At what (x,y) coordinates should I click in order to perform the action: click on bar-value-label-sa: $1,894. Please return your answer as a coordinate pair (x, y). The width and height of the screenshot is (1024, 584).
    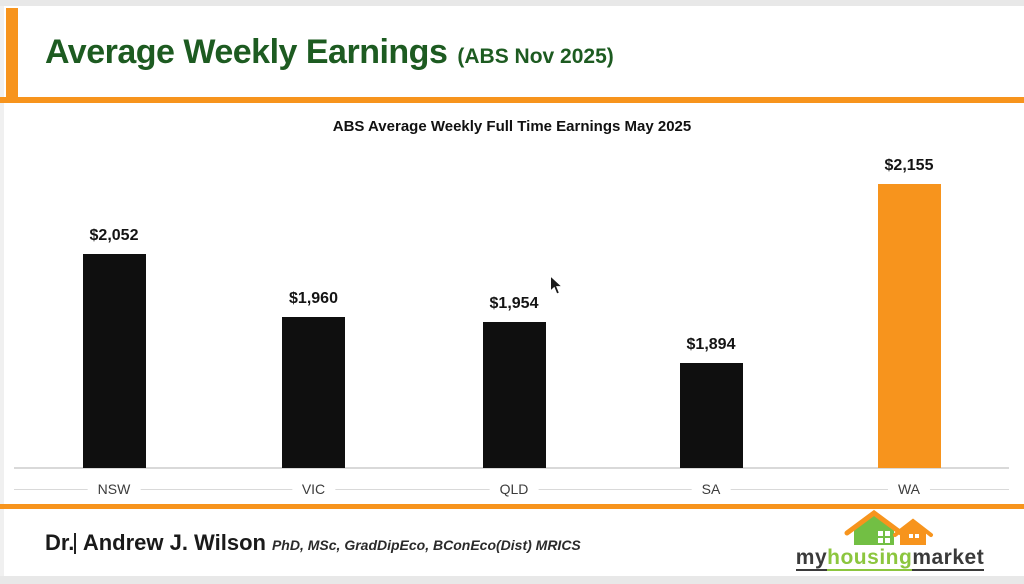
    Looking at the image, I should click on (711, 344).